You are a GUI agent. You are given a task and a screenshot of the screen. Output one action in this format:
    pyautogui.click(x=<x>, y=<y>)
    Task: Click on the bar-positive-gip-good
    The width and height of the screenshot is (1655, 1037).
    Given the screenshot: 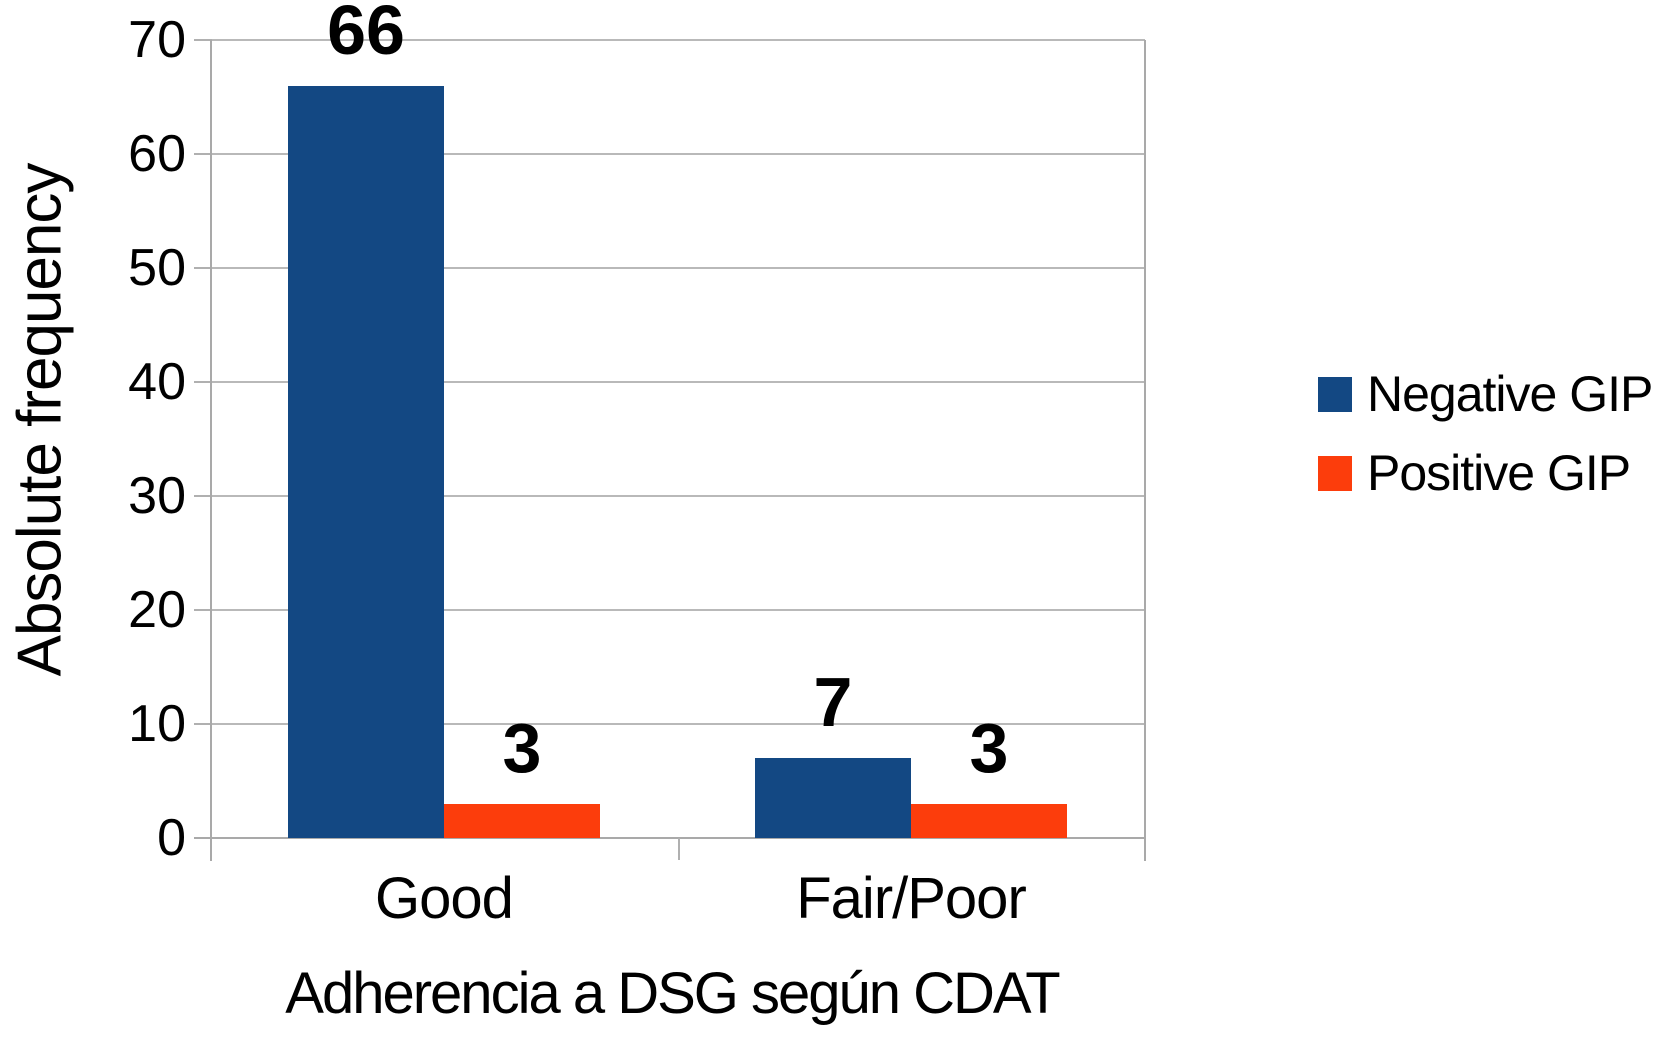 What is the action you would take?
    pyautogui.click(x=522, y=821)
    